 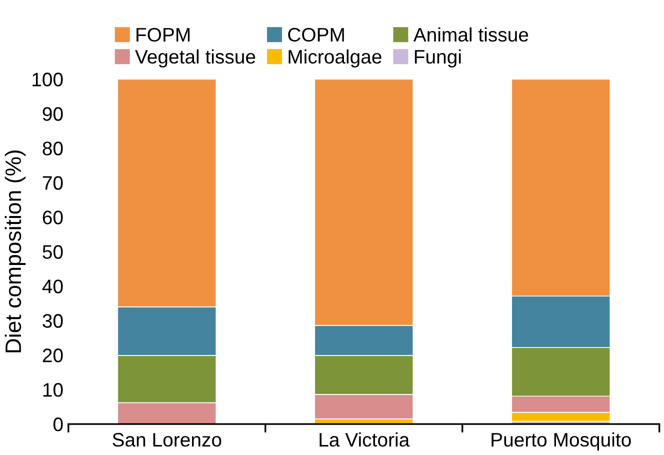 What do you see at coordinates (335, 58) in the screenshot?
I see `legend-label: Microalgae` at bounding box center [335, 58].